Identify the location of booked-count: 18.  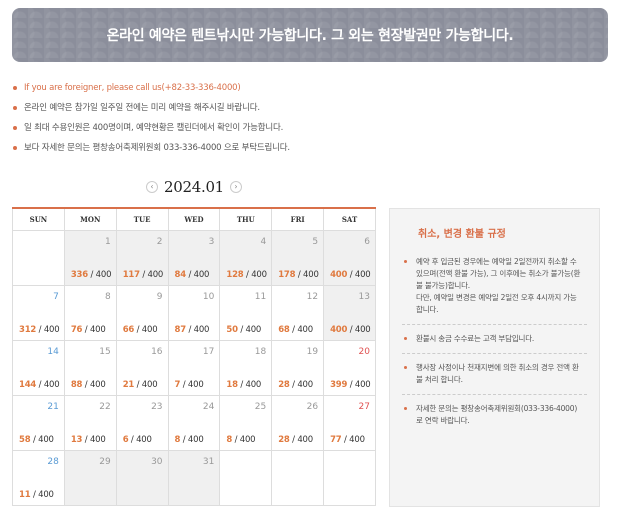
(232, 384).